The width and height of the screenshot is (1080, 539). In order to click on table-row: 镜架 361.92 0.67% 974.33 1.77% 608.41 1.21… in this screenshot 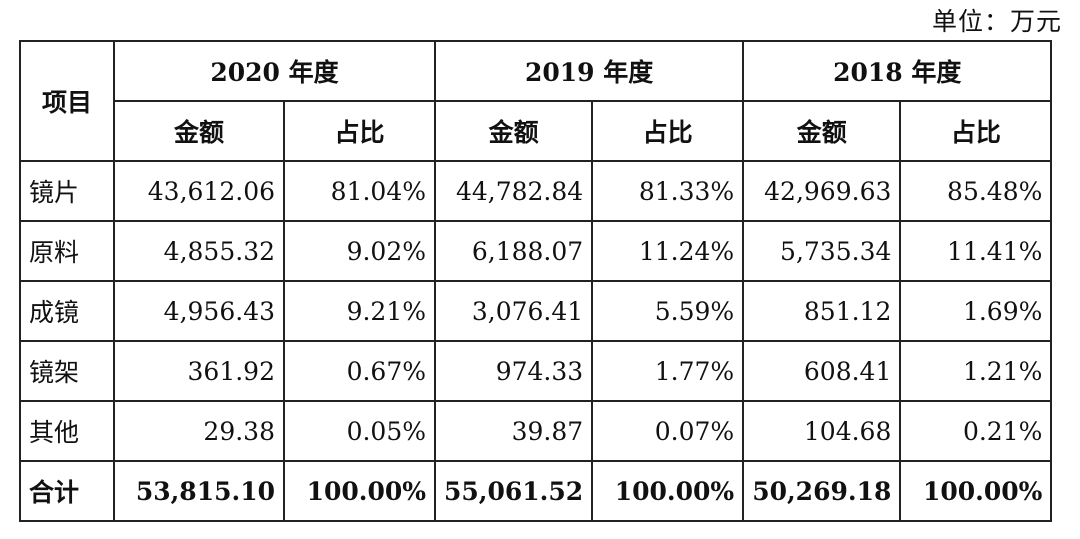, I will do `click(536, 371)`.